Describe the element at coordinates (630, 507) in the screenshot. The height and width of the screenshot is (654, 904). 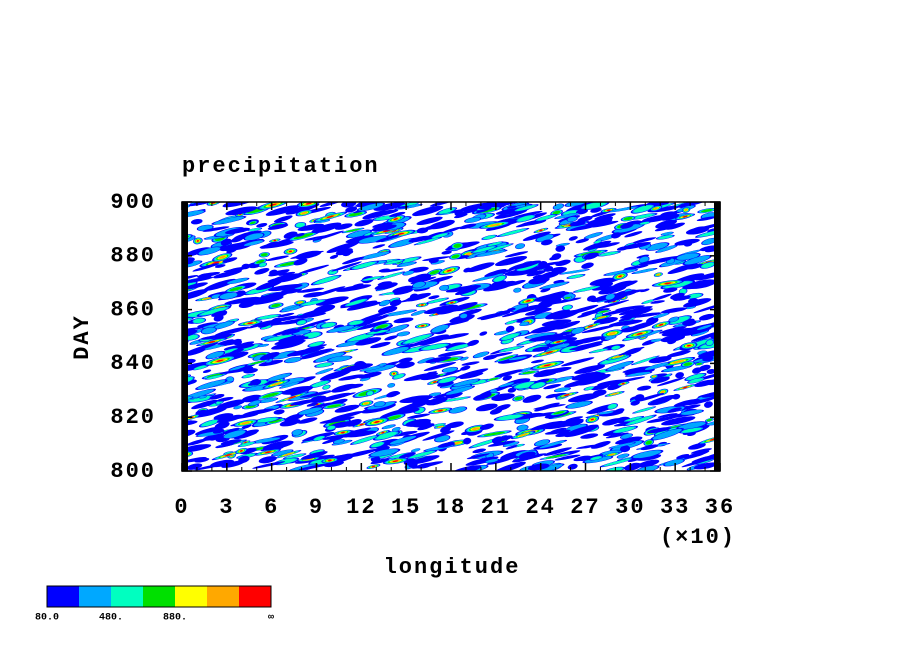
I see `x-tick-label: 30` at that location.